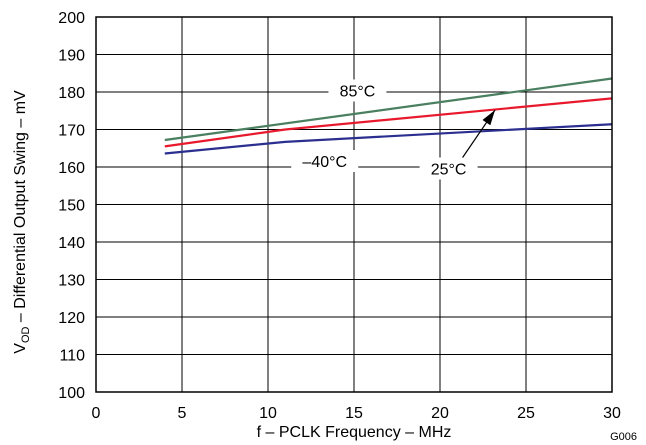  I want to click on x-tick-label: 10, so click(268, 413).